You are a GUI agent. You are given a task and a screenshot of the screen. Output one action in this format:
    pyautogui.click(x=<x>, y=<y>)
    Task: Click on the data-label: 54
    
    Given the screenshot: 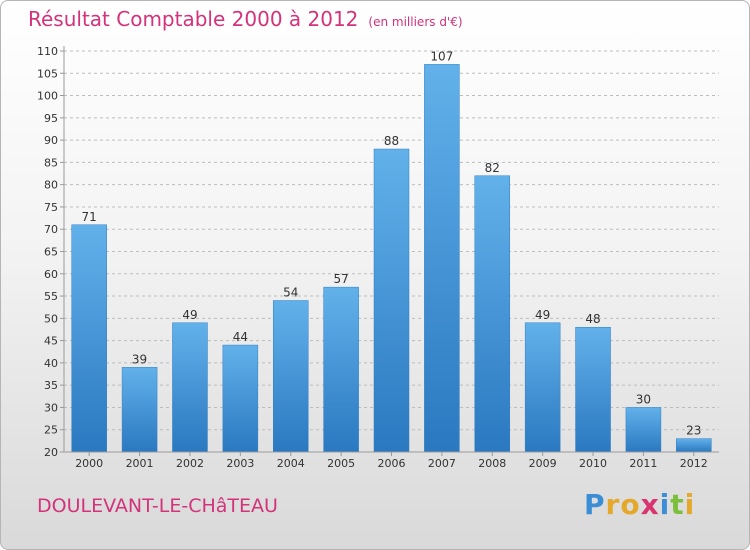 What is the action you would take?
    pyautogui.click(x=290, y=293)
    